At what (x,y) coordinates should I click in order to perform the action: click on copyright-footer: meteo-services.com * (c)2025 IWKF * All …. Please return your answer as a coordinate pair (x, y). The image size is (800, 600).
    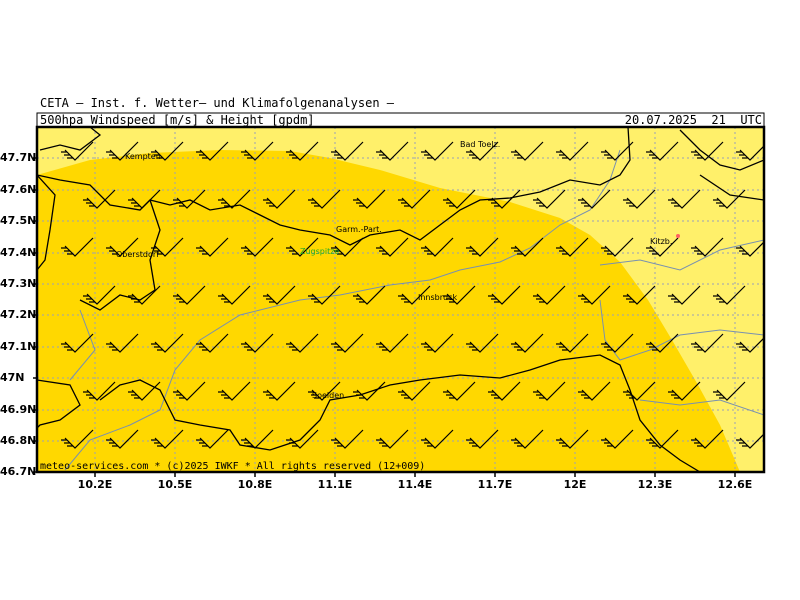
    Looking at the image, I should click on (232, 466).